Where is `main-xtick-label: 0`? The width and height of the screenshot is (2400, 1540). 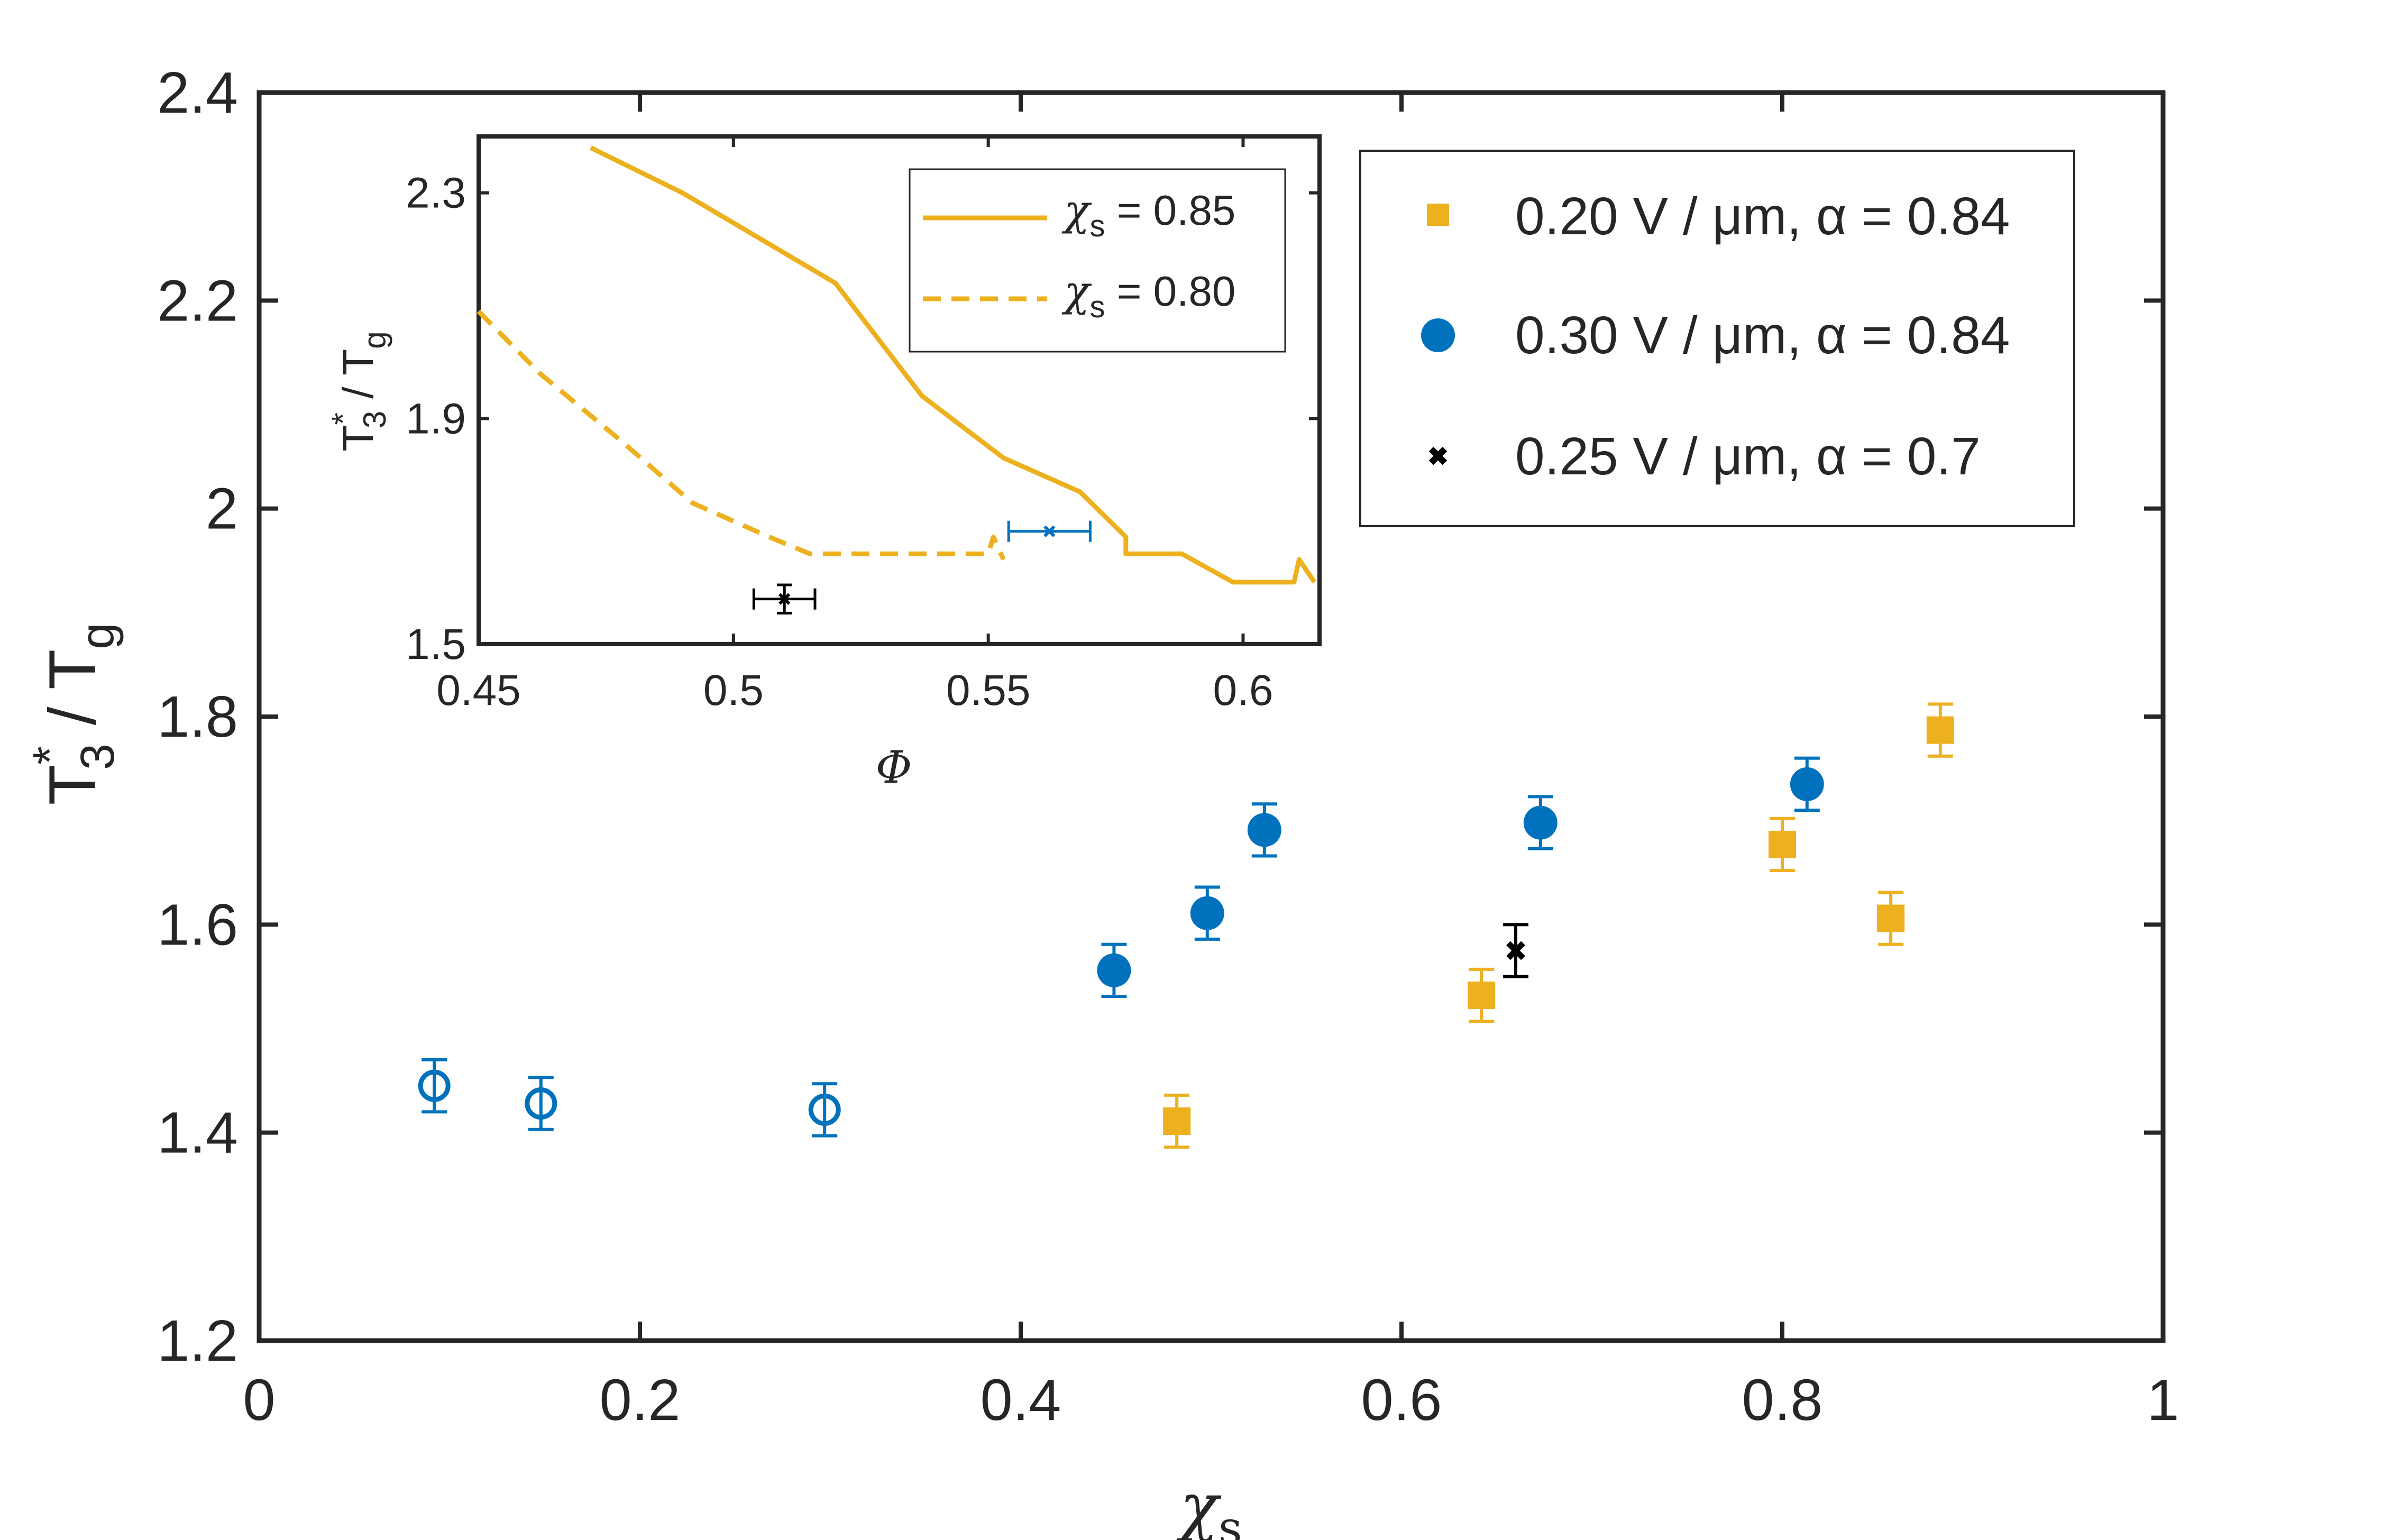 main-xtick-label: 0 is located at coordinates (259, 1400).